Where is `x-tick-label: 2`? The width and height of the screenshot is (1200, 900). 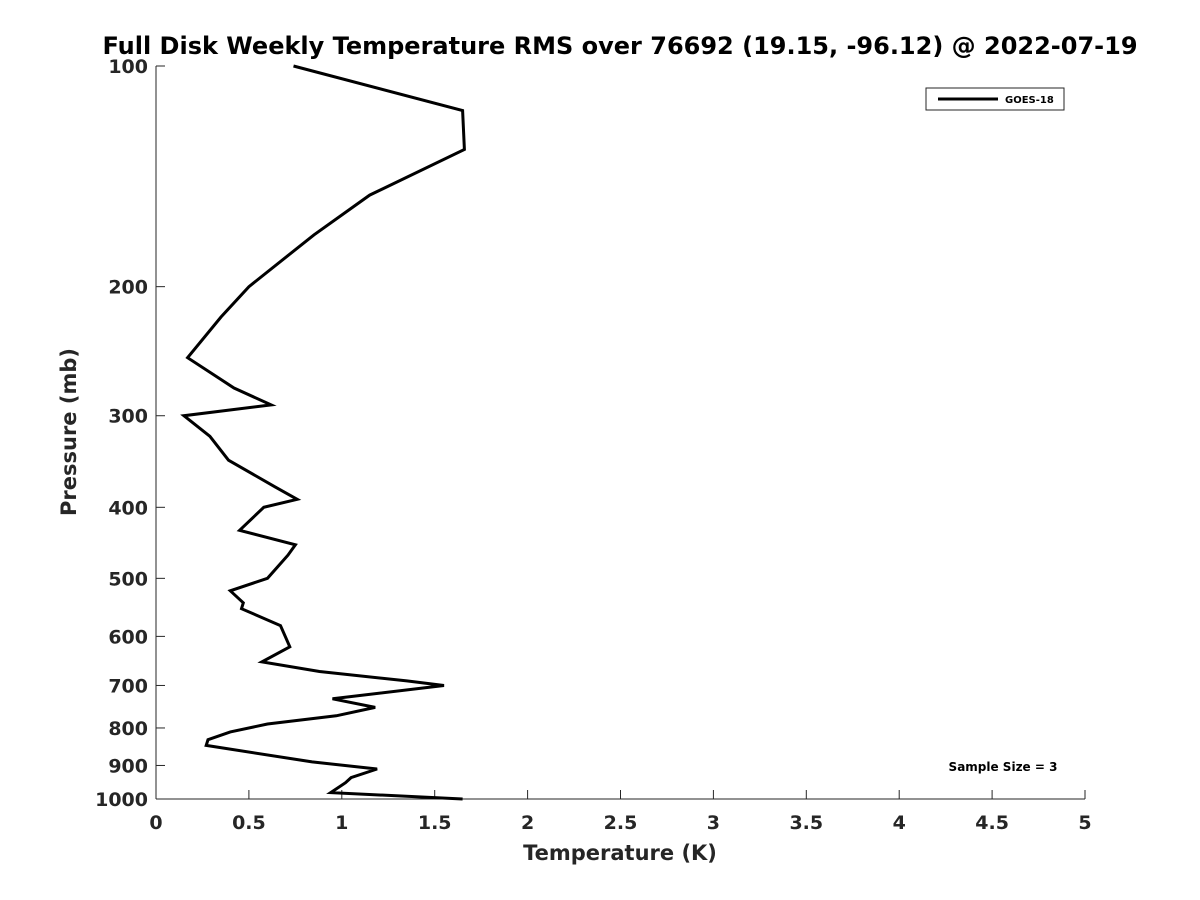
x-tick-label: 2 is located at coordinates (527, 823).